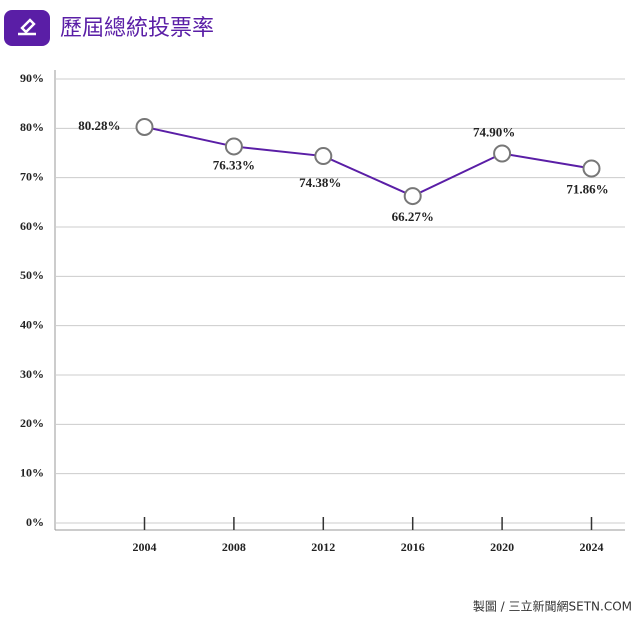  Describe the element at coordinates (35, 522) in the screenshot. I see `y-tick-label: 0%` at that location.